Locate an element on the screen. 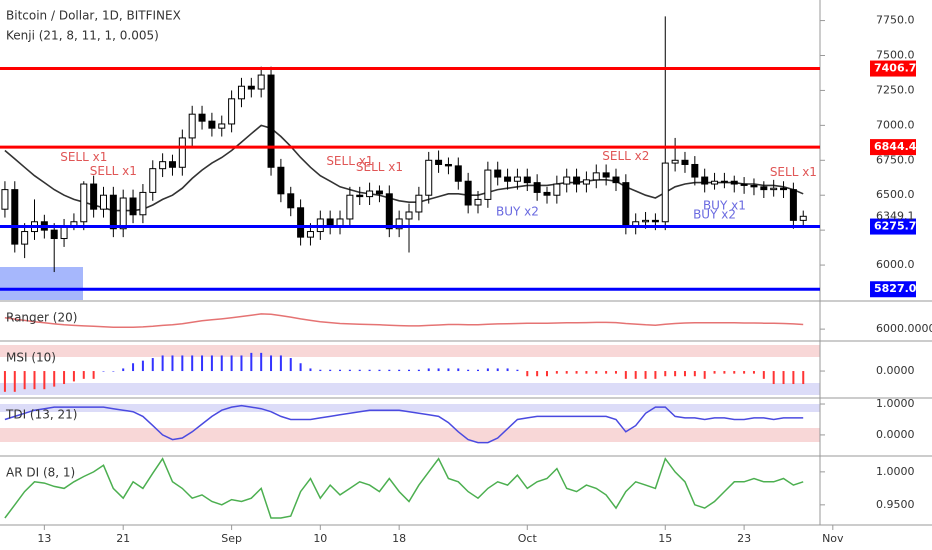 The width and height of the screenshot is (932, 550). x-tick-label: 15 is located at coordinates (665, 538).